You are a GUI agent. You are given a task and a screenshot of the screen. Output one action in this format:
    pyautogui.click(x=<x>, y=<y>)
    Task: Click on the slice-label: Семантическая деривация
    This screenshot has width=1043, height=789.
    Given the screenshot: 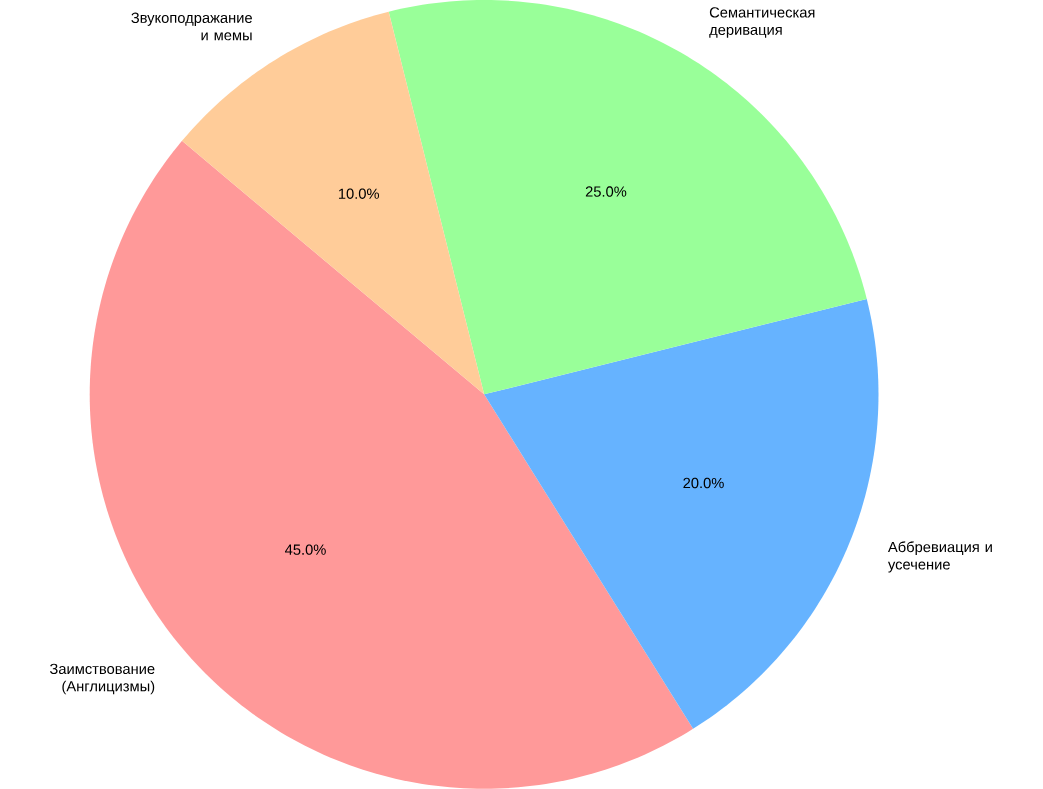 What is the action you would take?
    pyautogui.click(x=762, y=22)
    